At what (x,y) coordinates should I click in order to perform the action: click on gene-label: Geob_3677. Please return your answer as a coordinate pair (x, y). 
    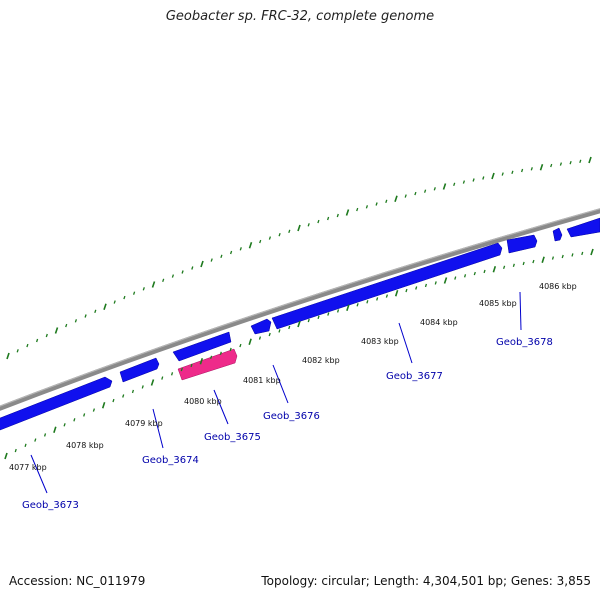
    Looking at the image, I should click on (414, 376).